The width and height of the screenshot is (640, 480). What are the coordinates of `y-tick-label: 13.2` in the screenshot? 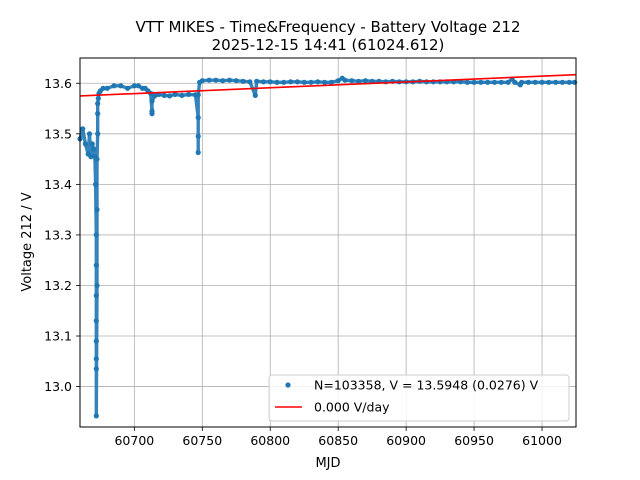 It's located at (58, 285).